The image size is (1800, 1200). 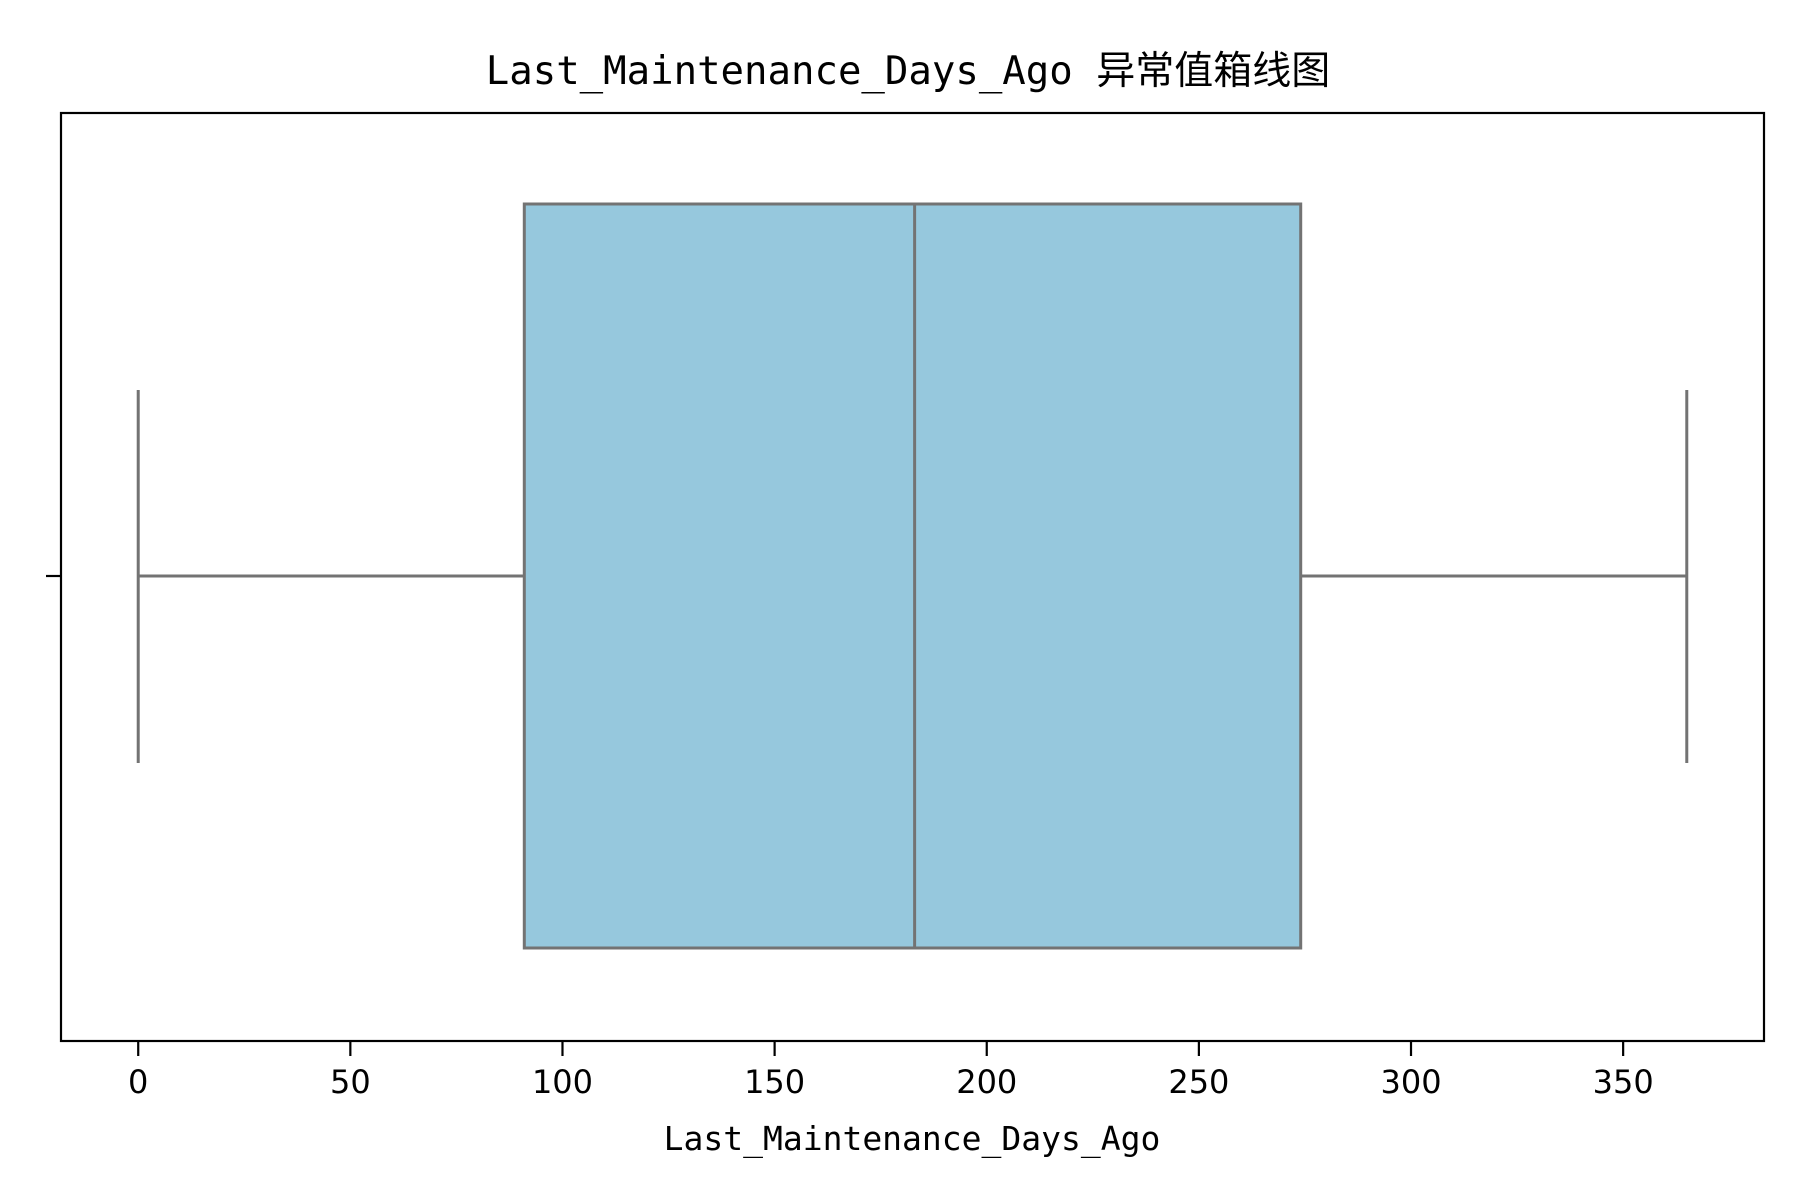 What do you see at coordinates (1410, 1082) in the screenshot?
I see `x-tick-label: 300` at bounding box center [1410, 1082].